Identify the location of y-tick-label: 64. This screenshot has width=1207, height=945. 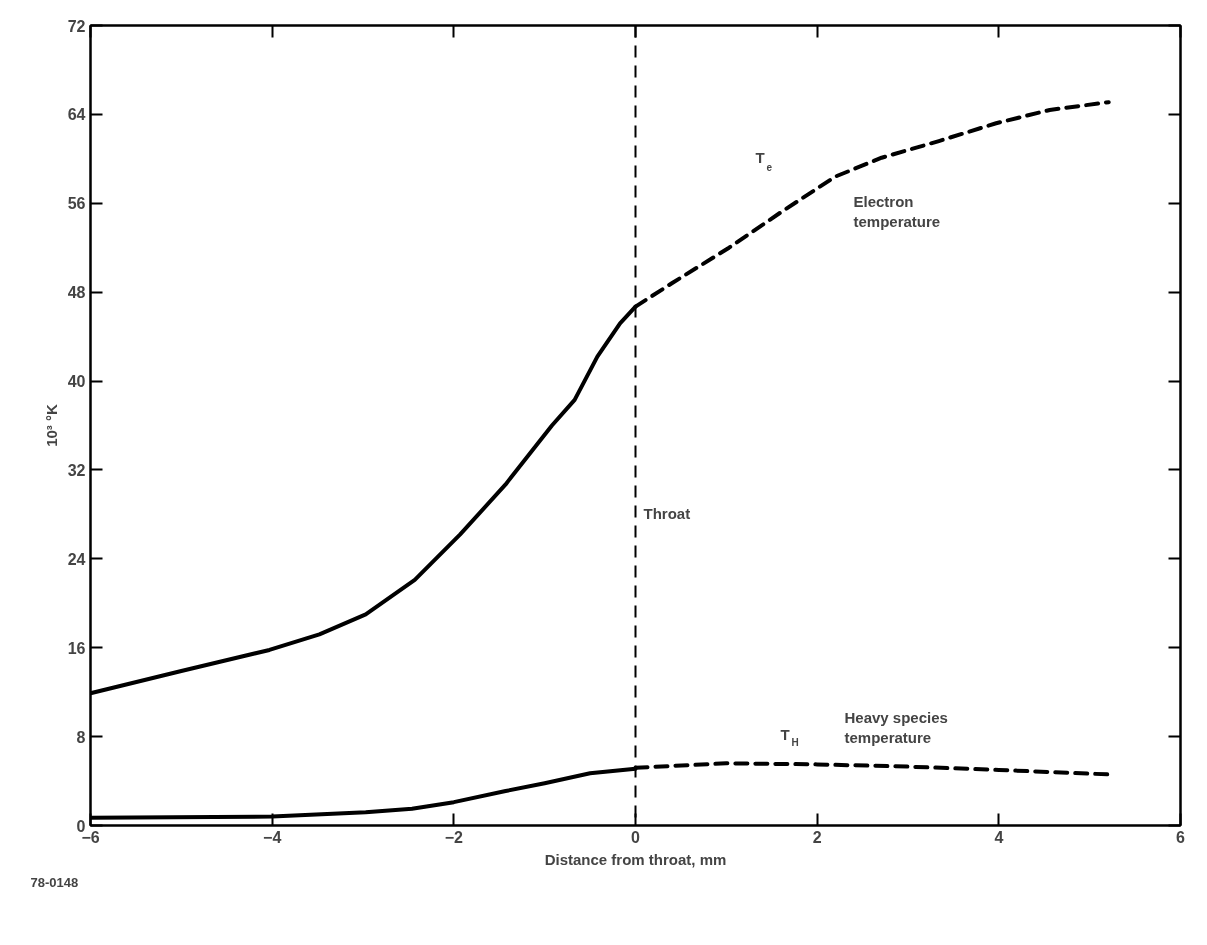
(76, 115).